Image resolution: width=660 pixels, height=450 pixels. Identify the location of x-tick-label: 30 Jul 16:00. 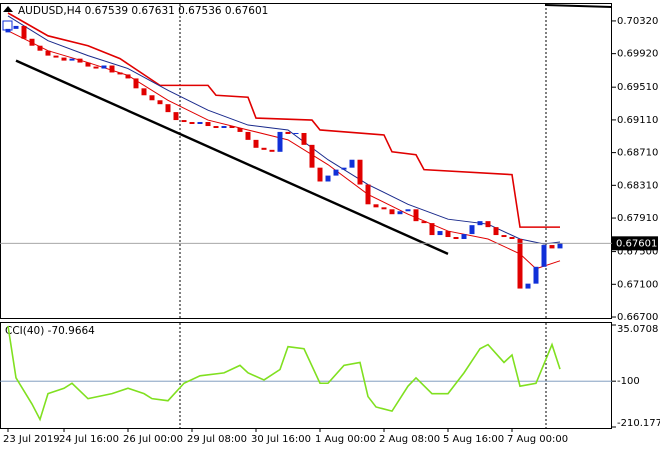
(281, 439).